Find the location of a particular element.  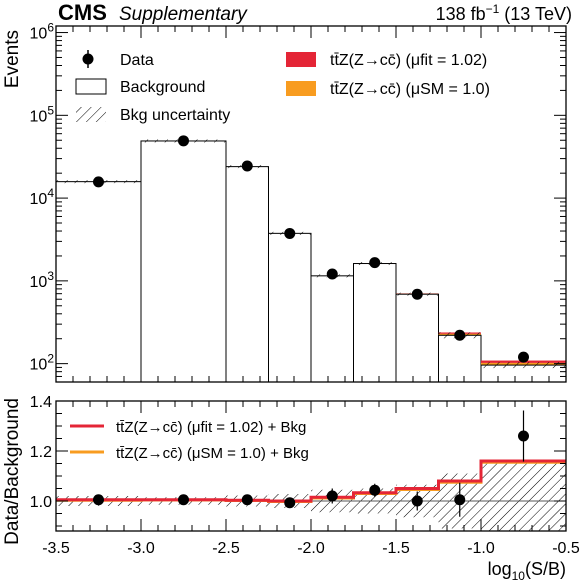

events-axis-label: Events is located at coordinates (12, 59).